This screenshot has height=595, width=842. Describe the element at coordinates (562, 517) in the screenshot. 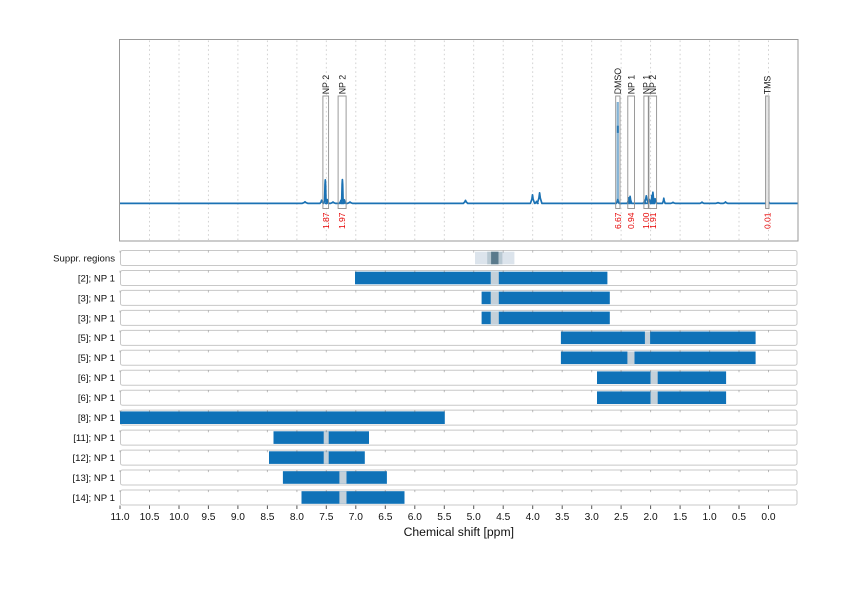

I see `svg-text: 3.5` at that location.